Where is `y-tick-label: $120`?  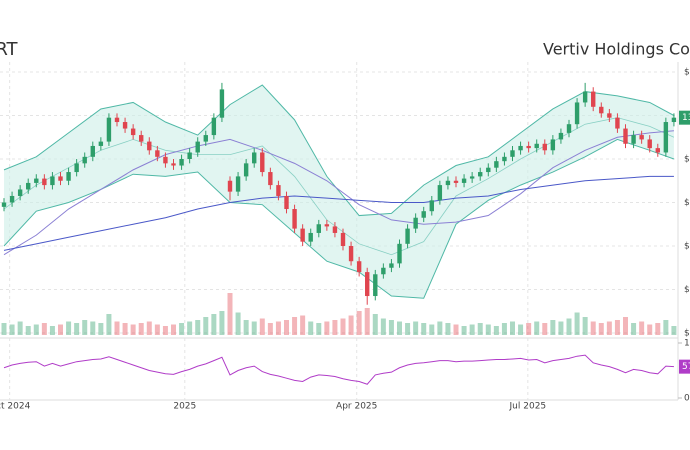
y-tick-label: $120 is located at coordinates (687, 160).